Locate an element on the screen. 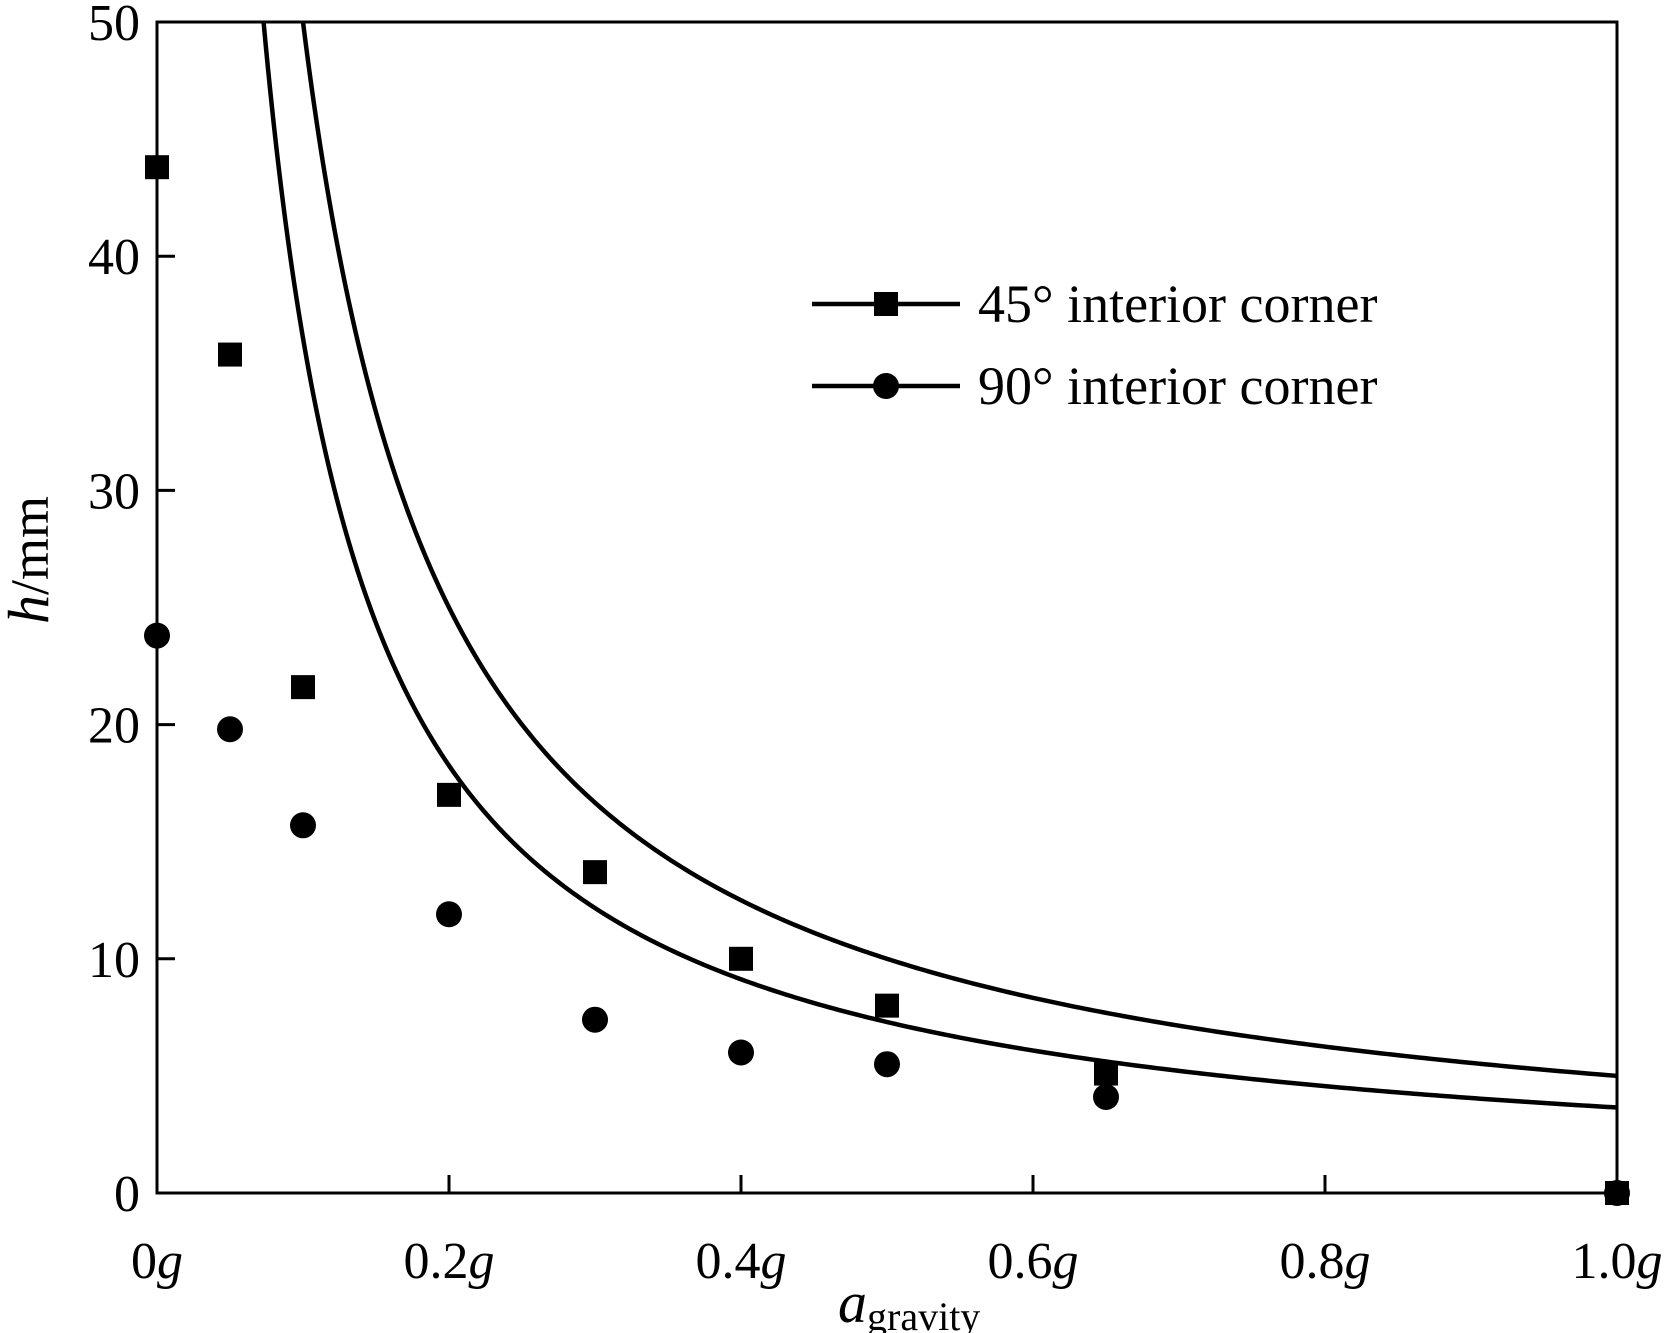 The width and height of the screenshot is (1675, 1333). legend-item-1: 45° interior corner is located at coordinates (1094, 304).